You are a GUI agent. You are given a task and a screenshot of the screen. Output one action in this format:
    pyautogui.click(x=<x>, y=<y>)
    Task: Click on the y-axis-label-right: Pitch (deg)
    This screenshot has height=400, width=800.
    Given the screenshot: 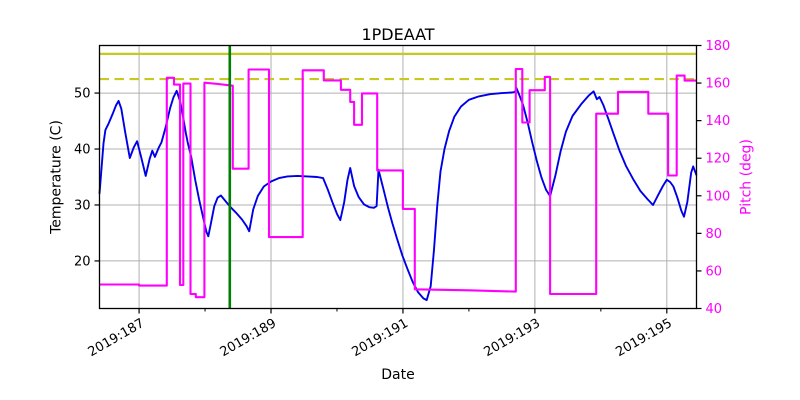 What is the action you would take?
    pyautogui.click(x=746, y=177)
    